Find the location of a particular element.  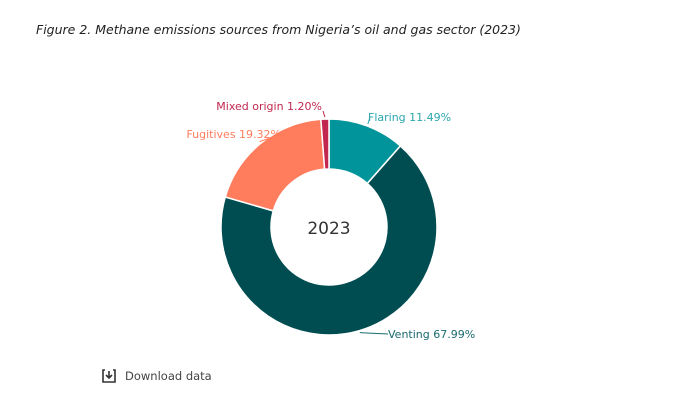

download-label: Download data is located at coordinates (168, 376).